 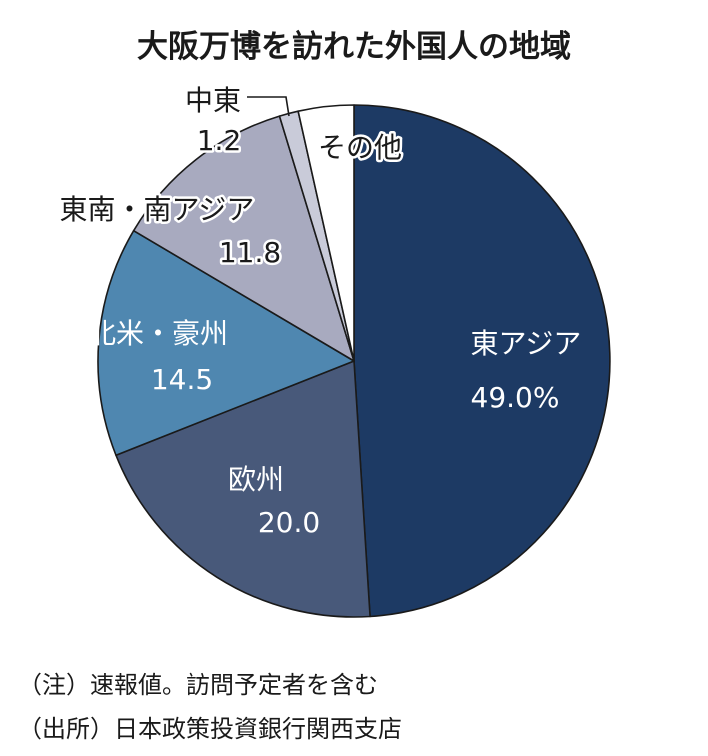 I want to click on middle-east-leader-line, so click(x=268, y=106).